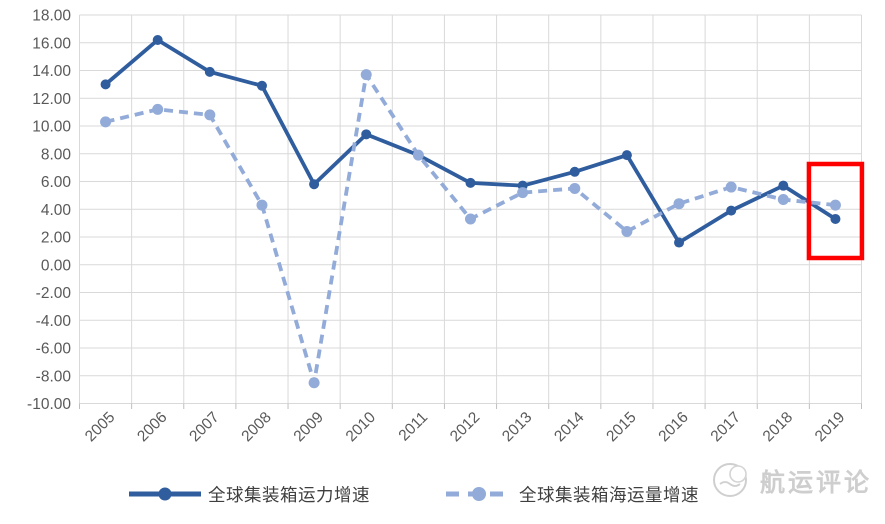  What do you see at coordinates (51, 71) in the screenshot?
I see `y-tick-label: 14.00` at bounding box center [51, 71].